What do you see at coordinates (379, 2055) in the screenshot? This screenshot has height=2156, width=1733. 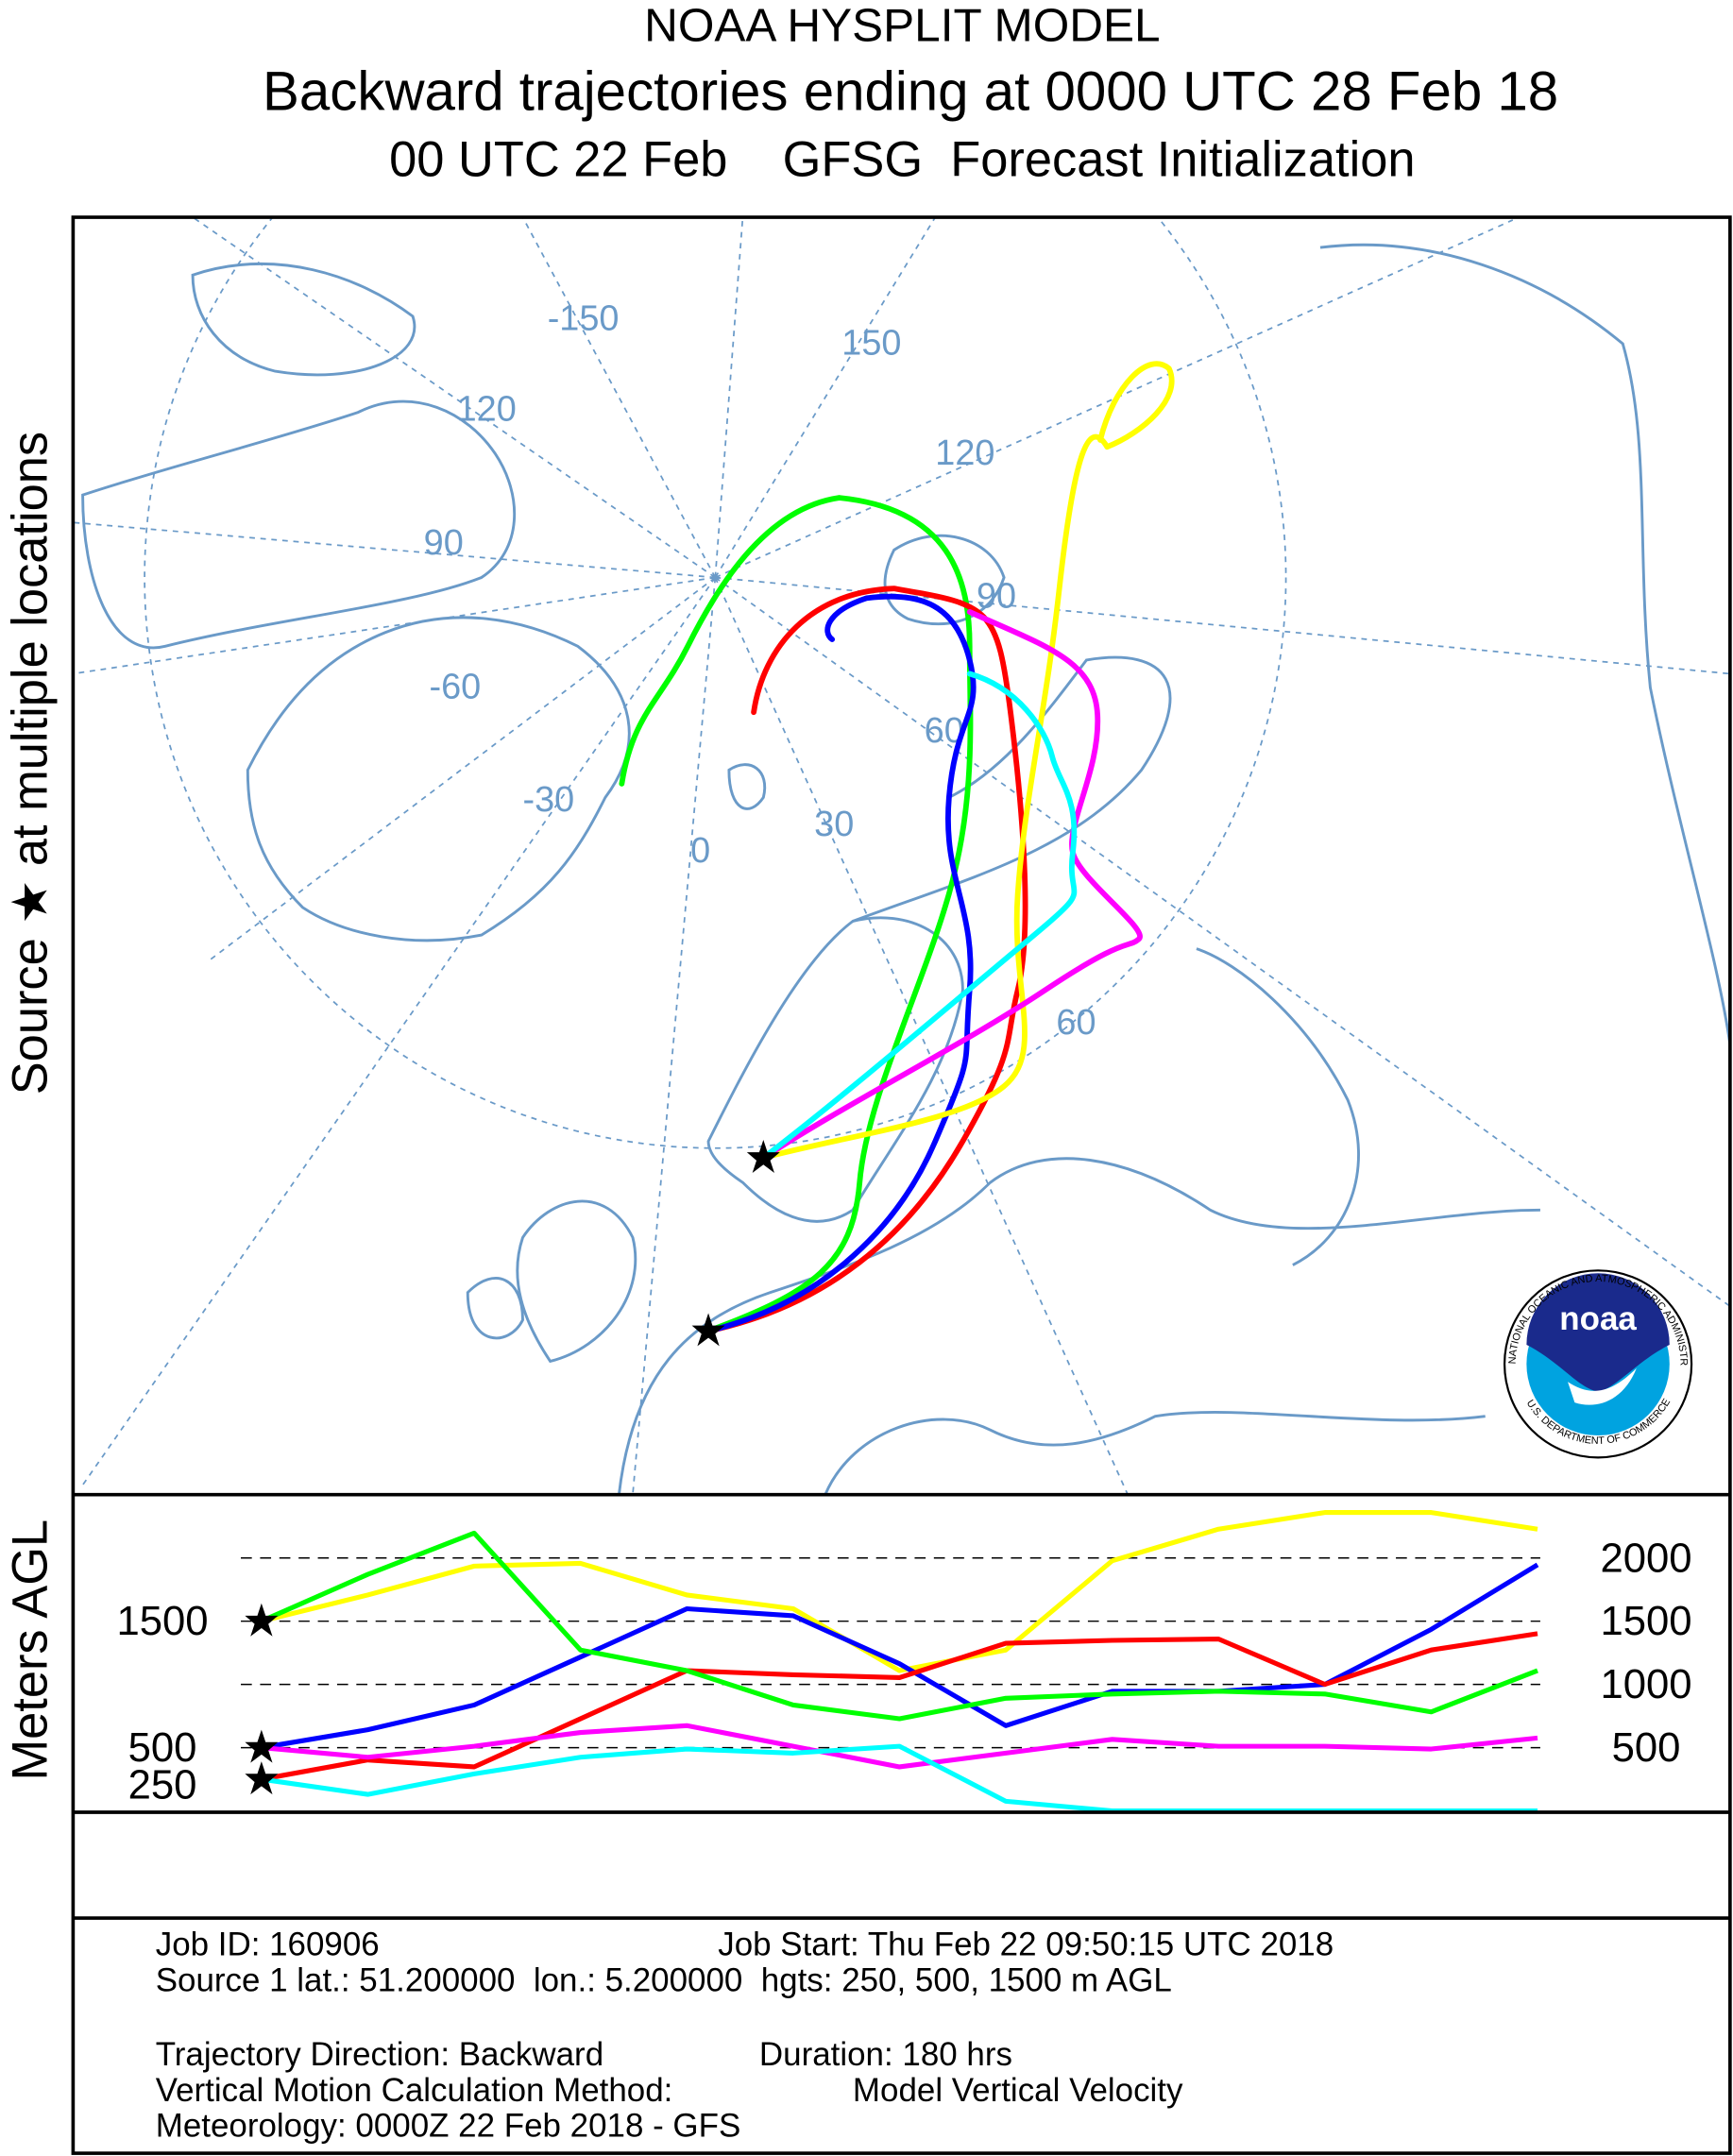 I see `footer-text: Trajectory Direction: Backward` at bounding box center [379, 2055].